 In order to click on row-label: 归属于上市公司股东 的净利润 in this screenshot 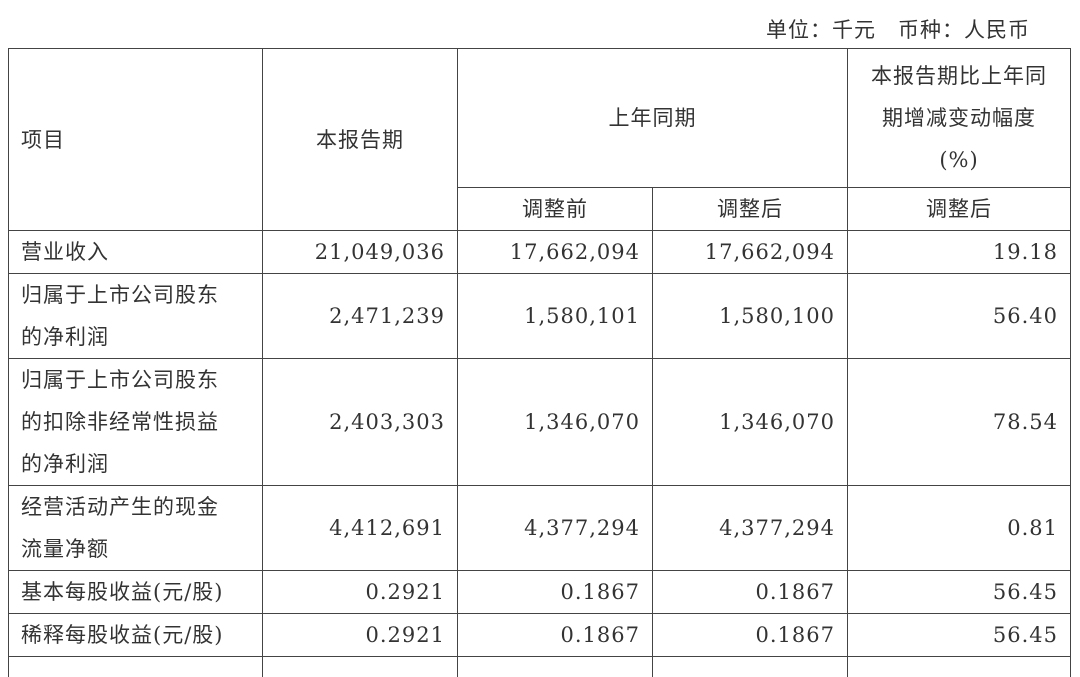, I will do `click(136, 316)`.